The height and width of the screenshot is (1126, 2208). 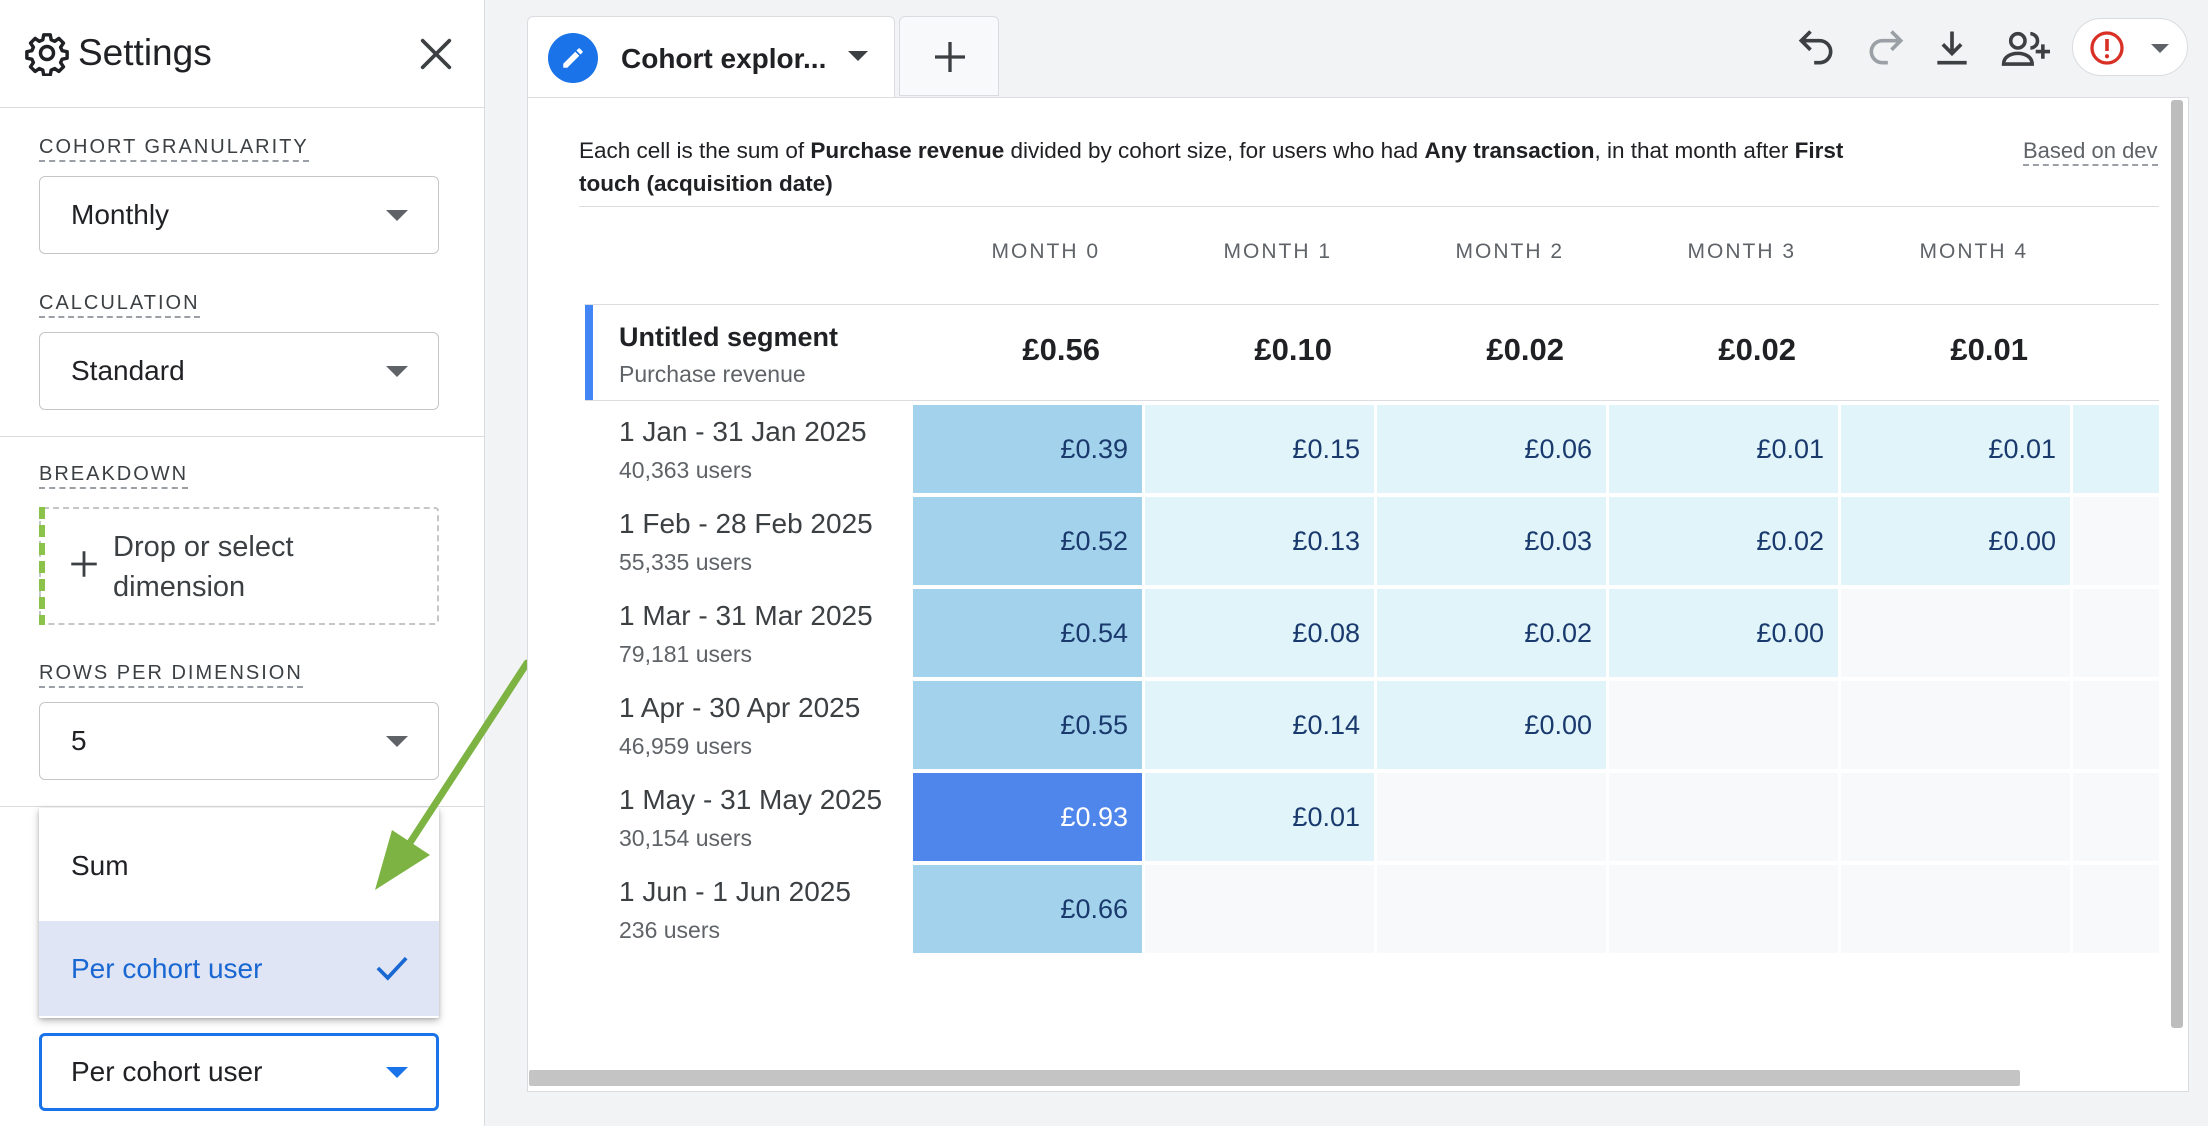 What do you see at coordinates (114, 475) in the screenshot?
I see `breakdown-label: BREAKDOWN` at bounding box center [114, 475].